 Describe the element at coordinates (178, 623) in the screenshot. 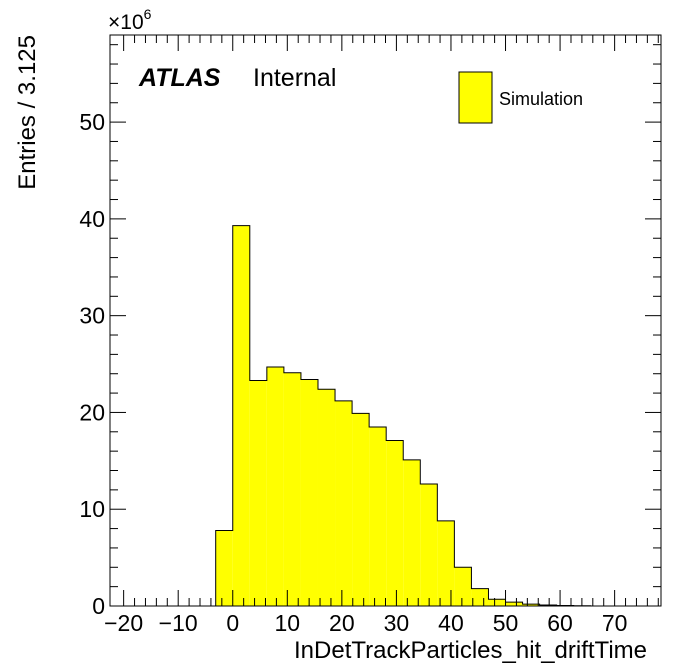

I see `x-tick-label: −10` at that location.